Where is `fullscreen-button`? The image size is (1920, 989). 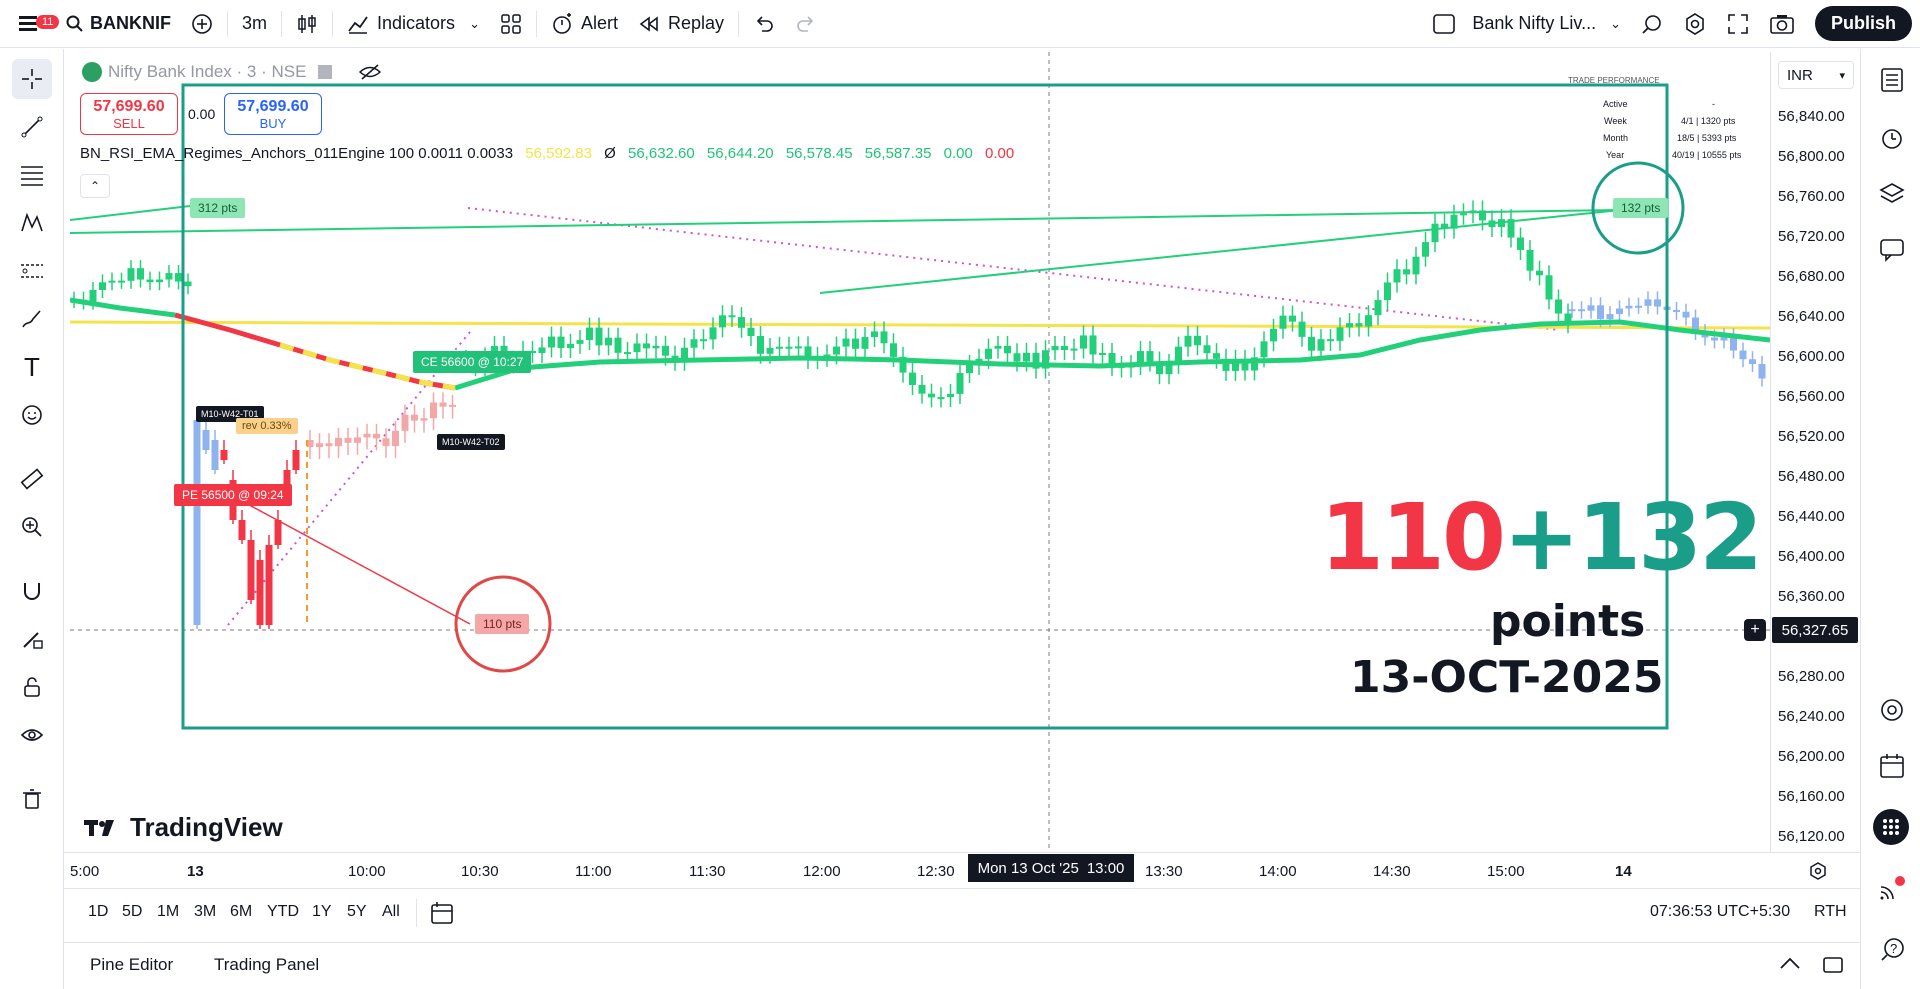
fullscreen-button is located at coordinates (1738, 24).